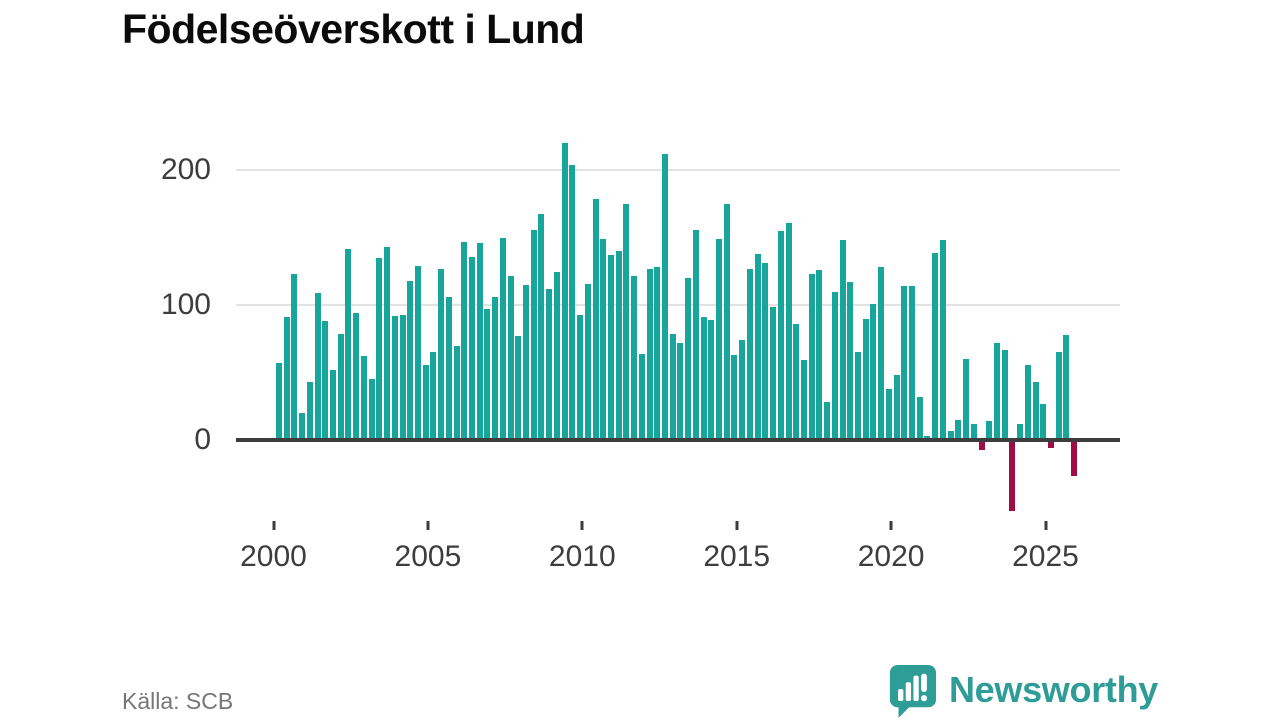 This screenshot has height=720, width=1280. I want to click on bar-2023-q2, so click(996, 391).